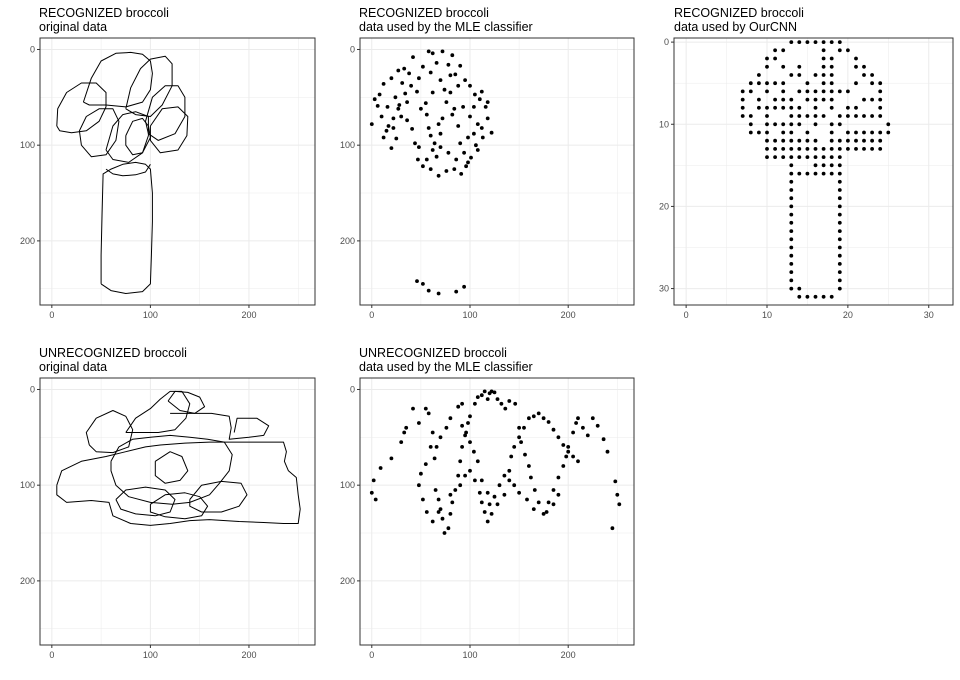 This screenshot has width=960, height=680. I want to click on panel-title: UNRECOGNIZED broccoli, so click(433, 353).